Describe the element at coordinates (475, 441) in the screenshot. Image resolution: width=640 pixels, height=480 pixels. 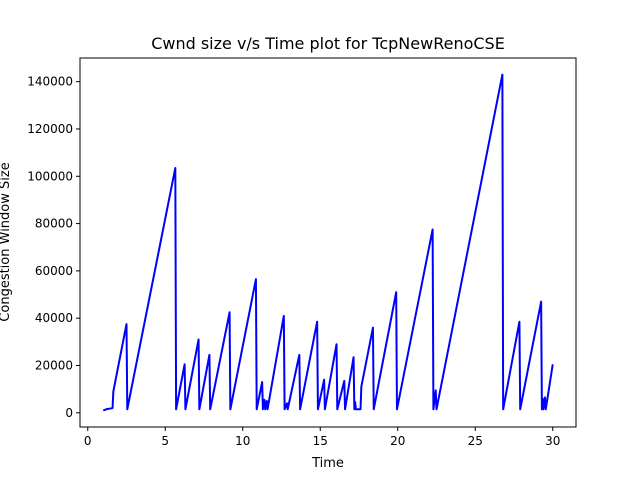
I see `x-tick-label: 25` at that location.